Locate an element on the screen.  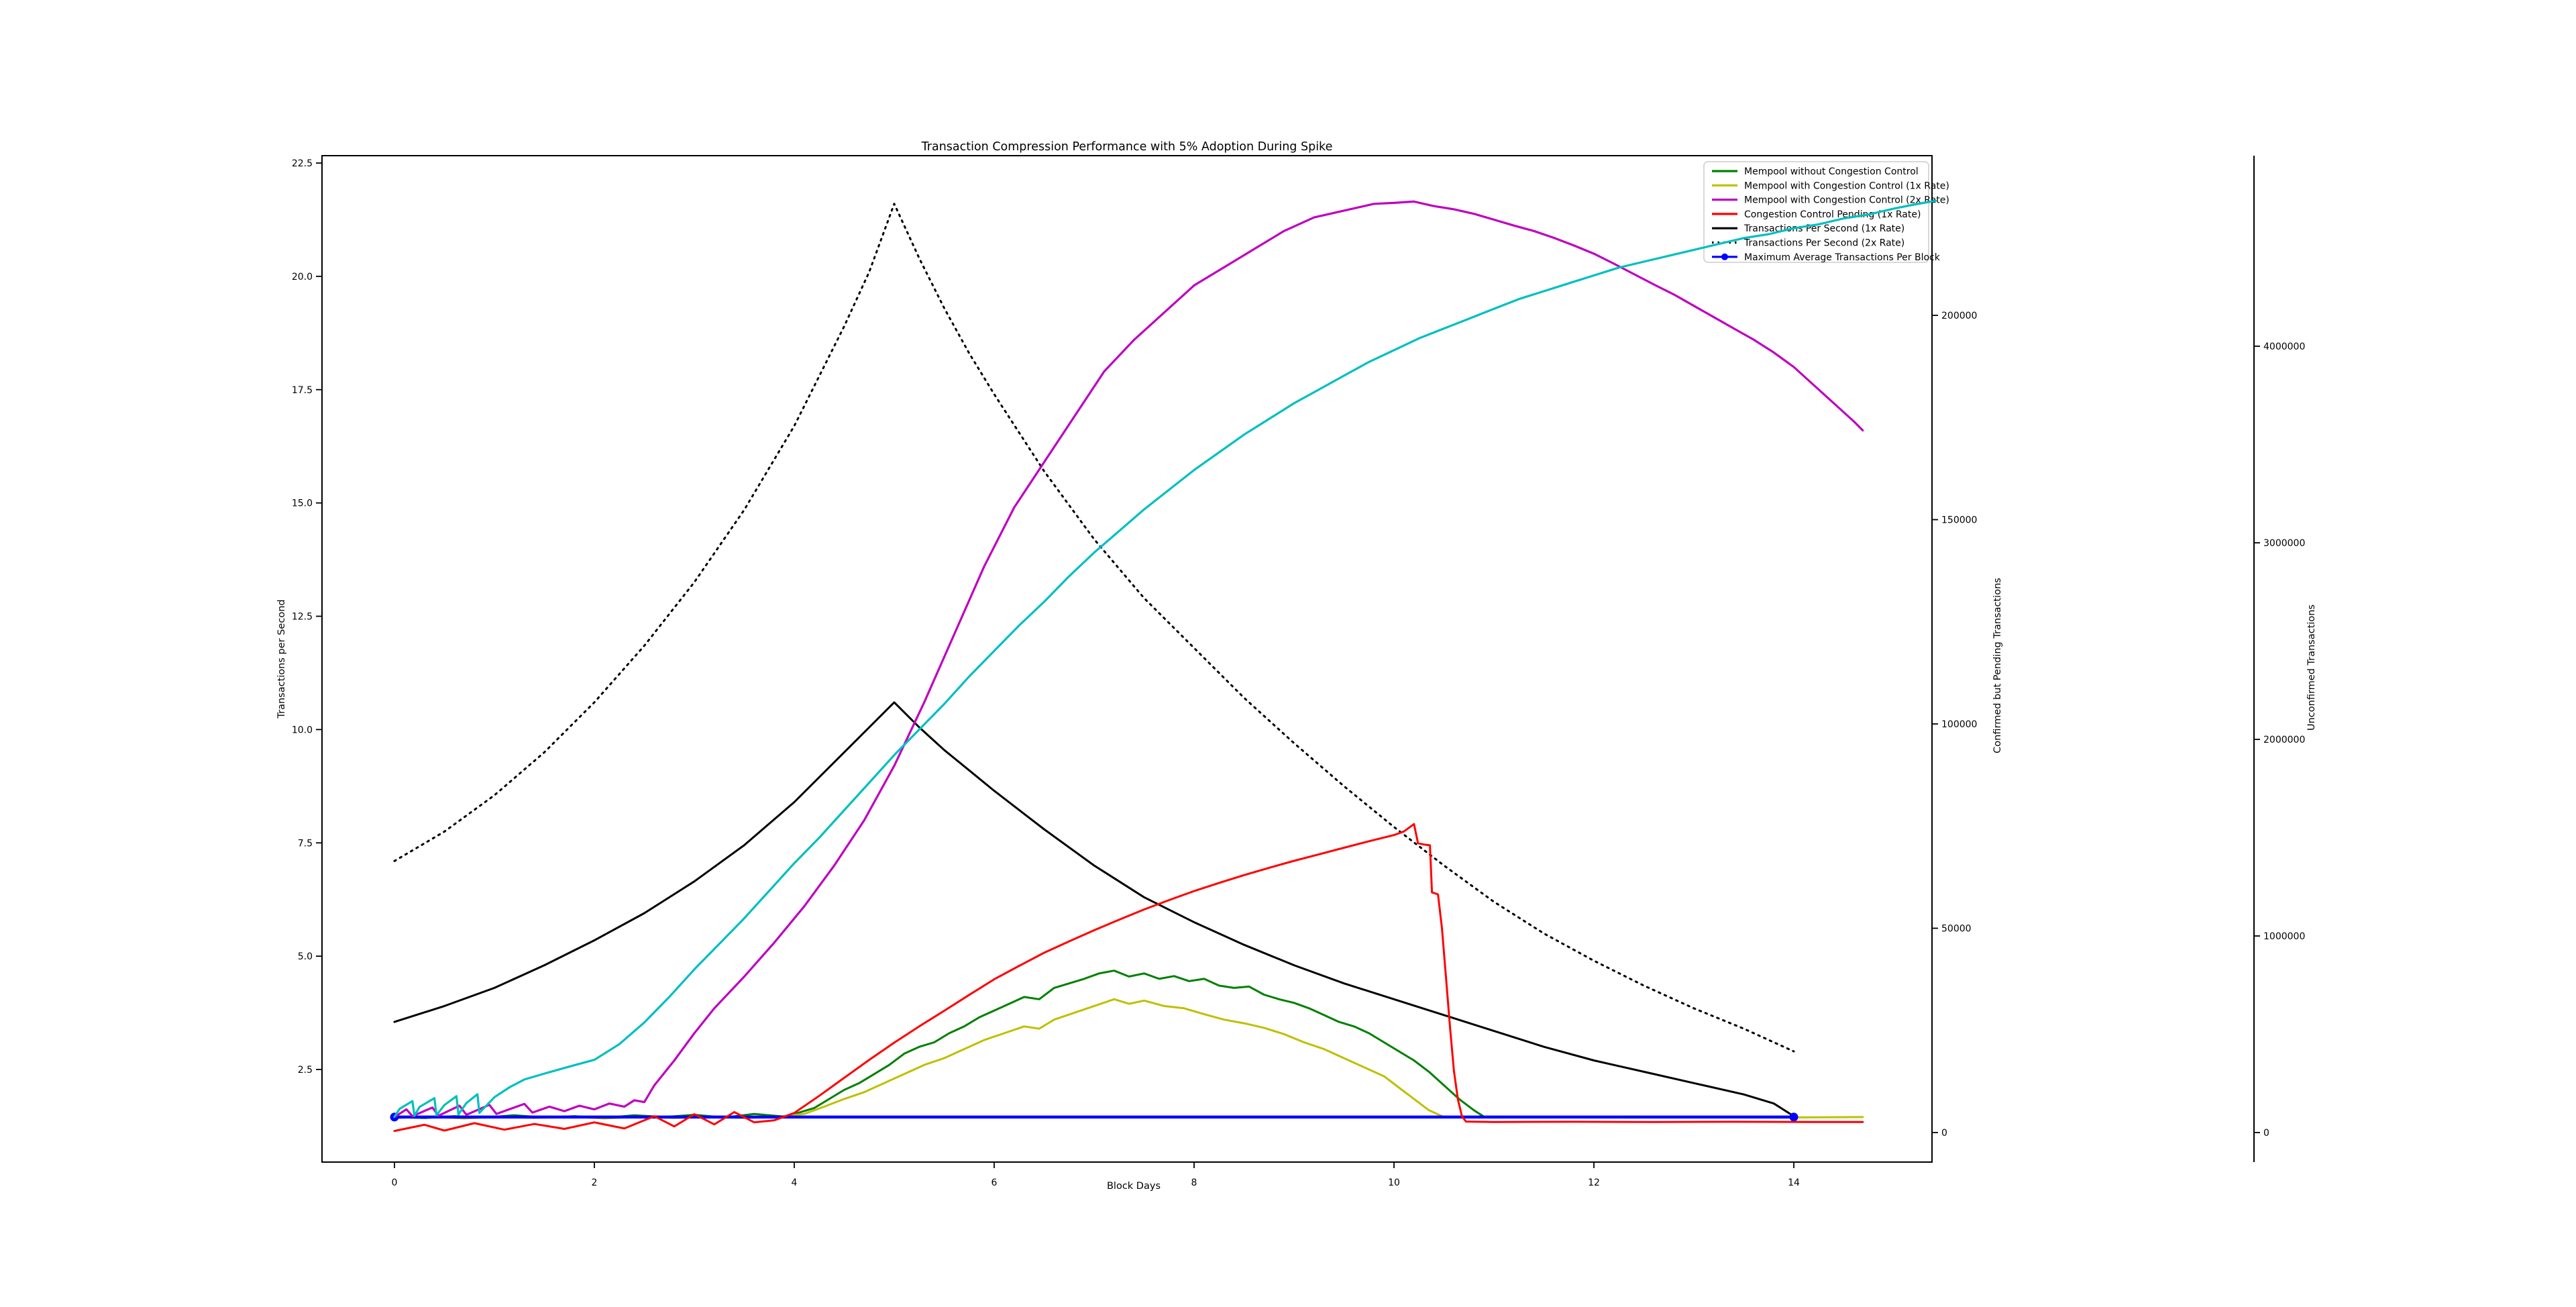
x-tick-label: 0 is located at coordinates (395, 1183).